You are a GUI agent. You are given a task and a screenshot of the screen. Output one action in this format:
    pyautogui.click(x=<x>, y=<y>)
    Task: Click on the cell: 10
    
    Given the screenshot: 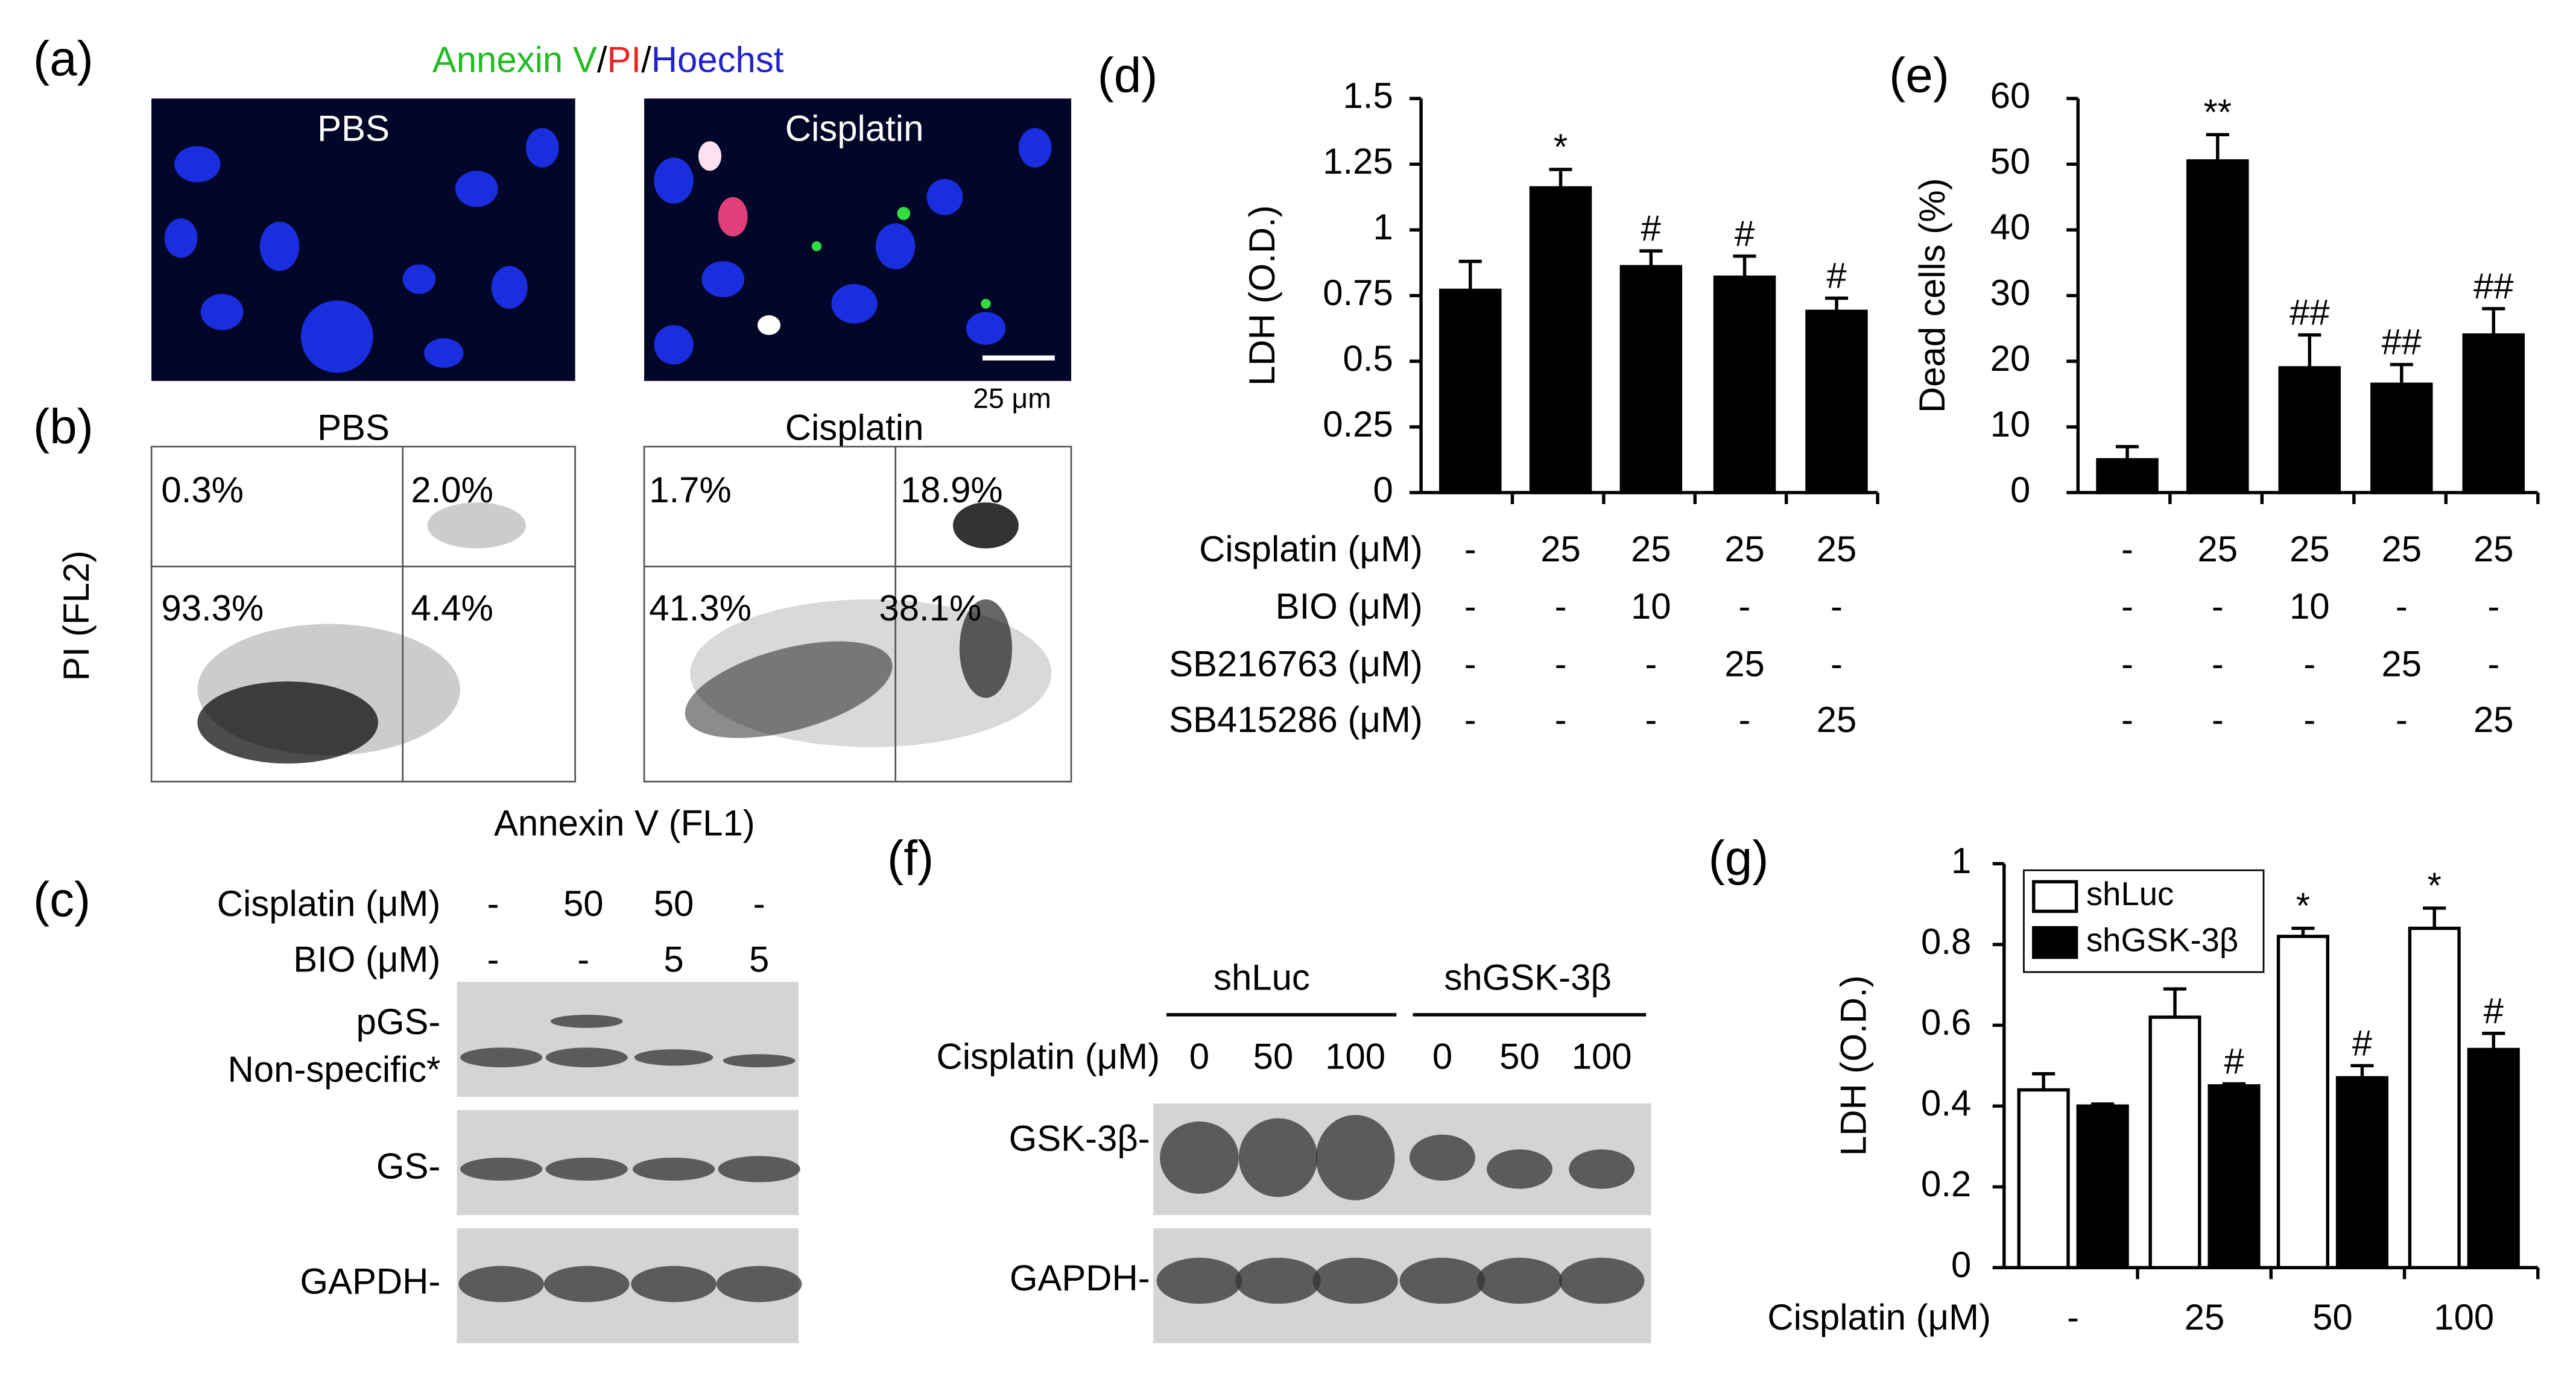 What is the action you would take?
    pyautogui.click(x=2310, y=606)
    